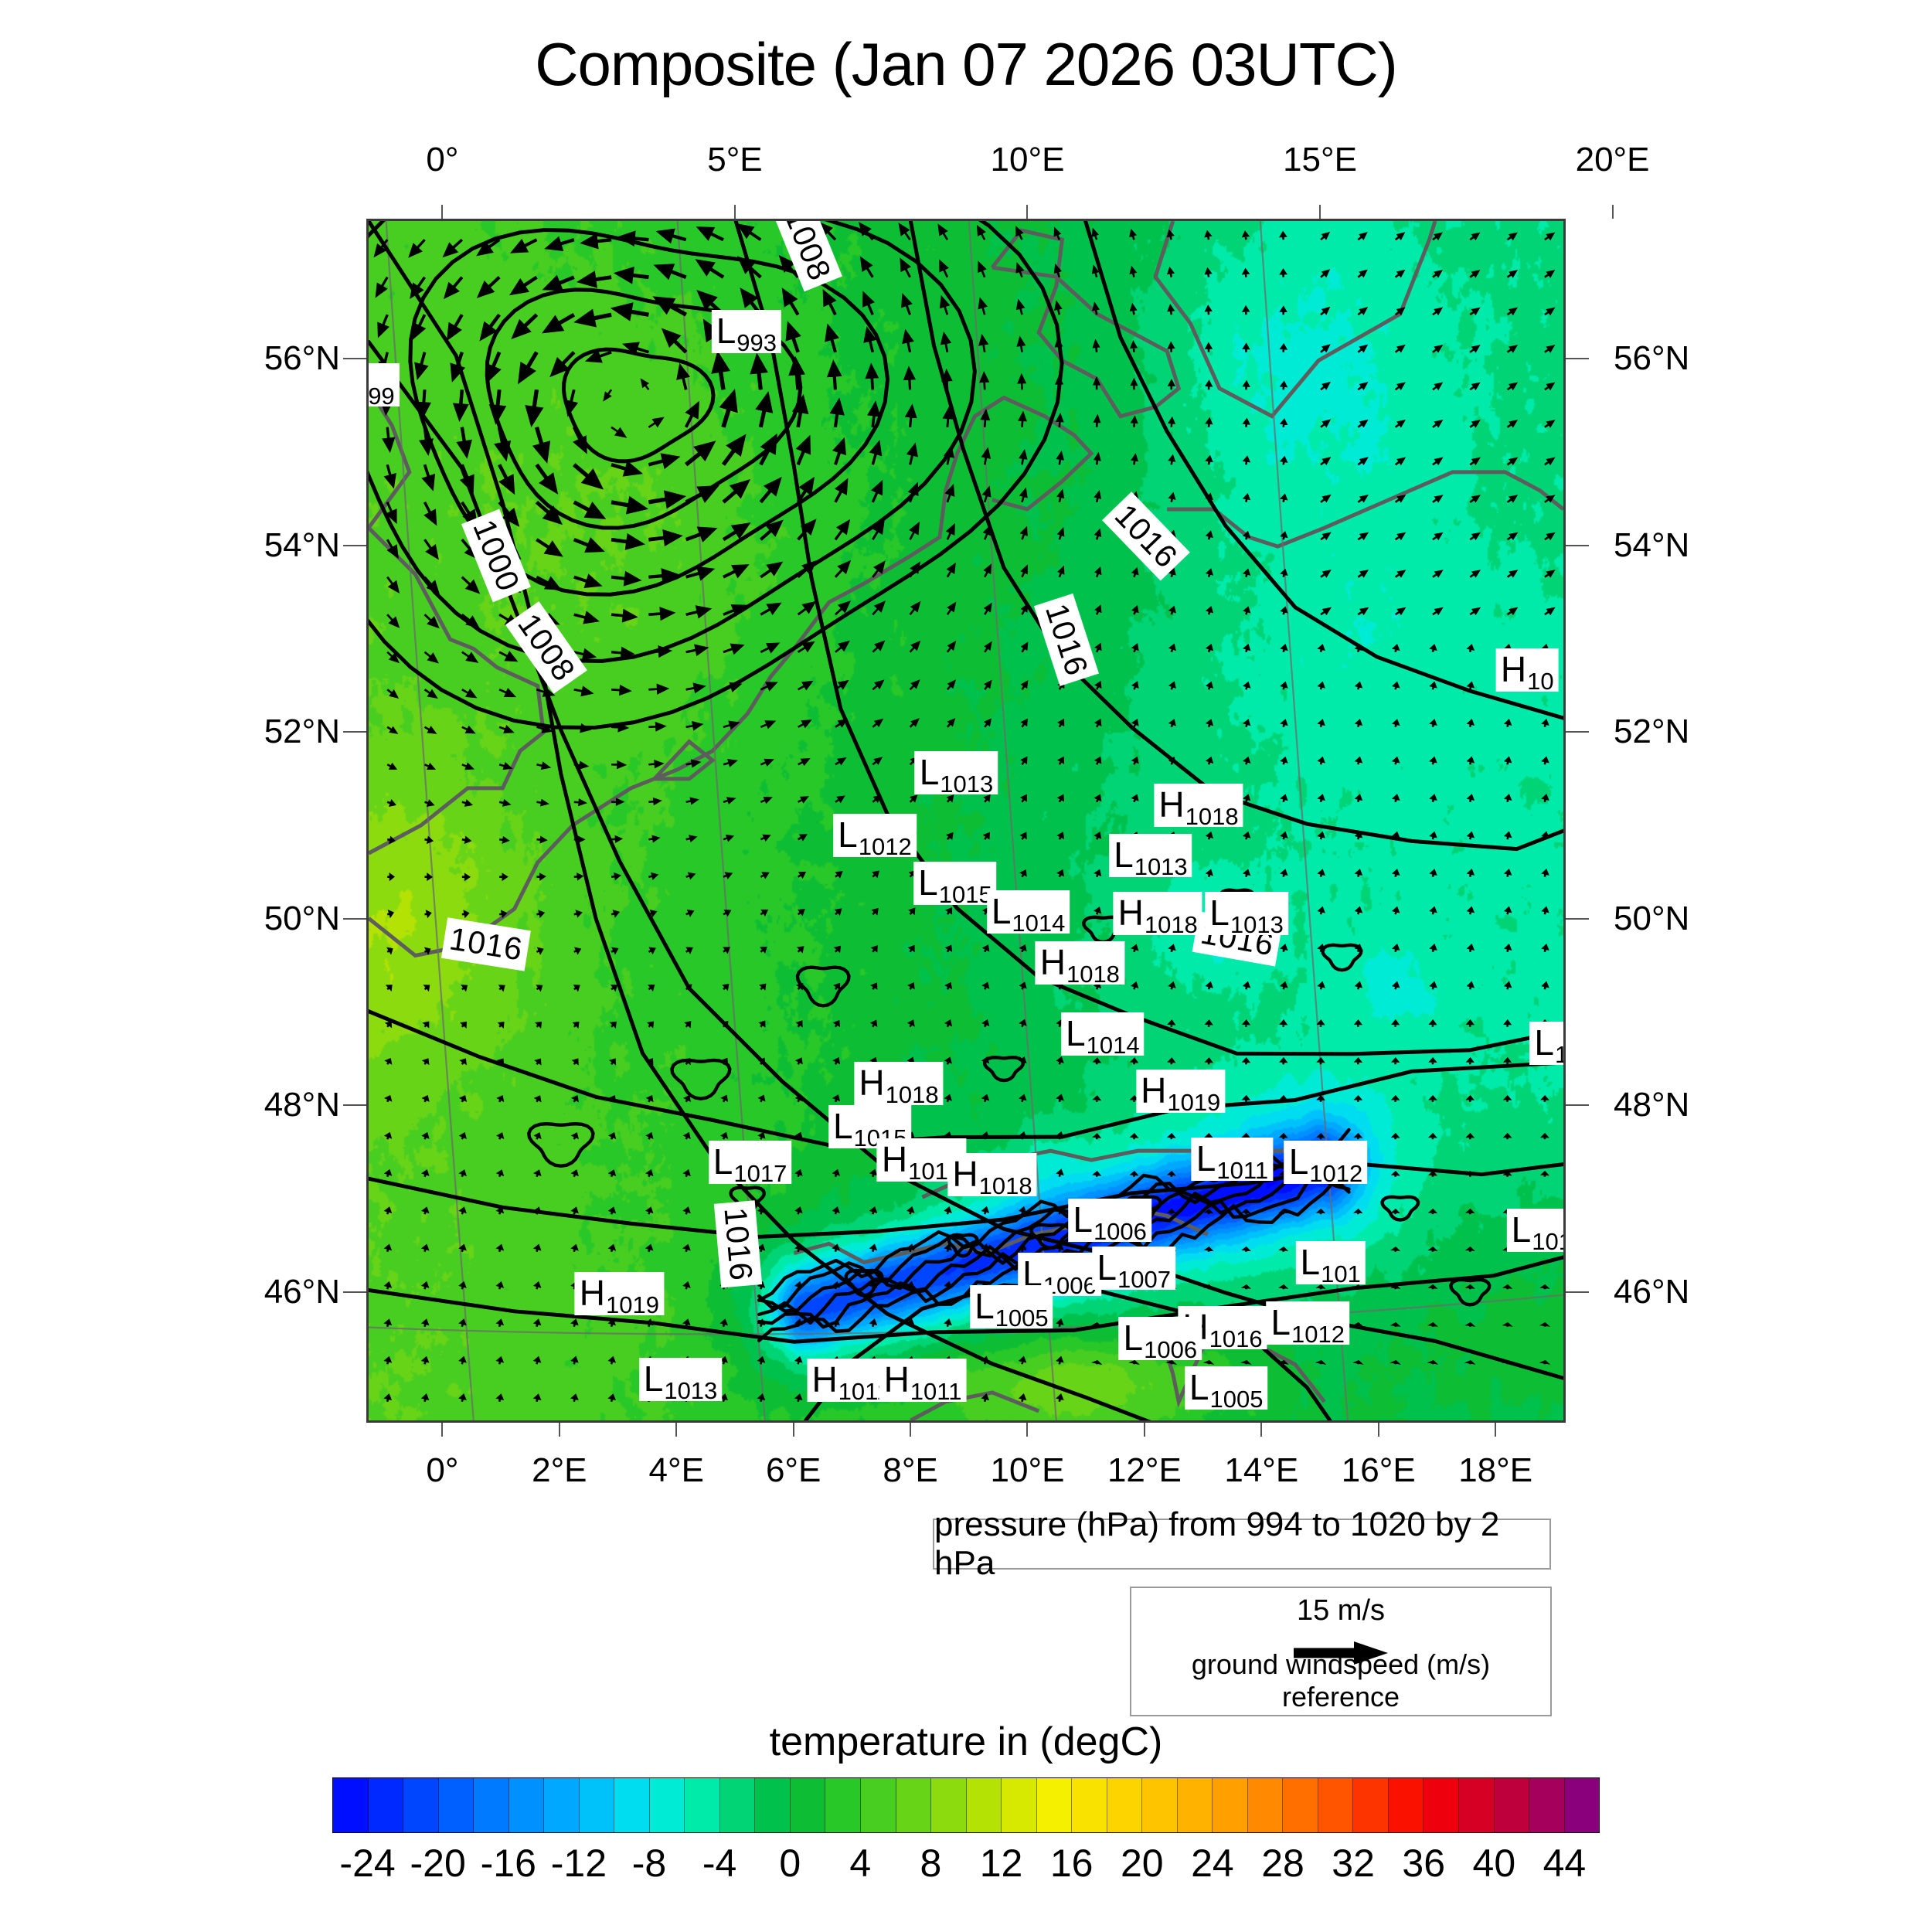 The width and height of the screenshot is (1932, 1932). What do you see at coordinates (911, 1470) in the screenshot?
I see `bottom-axis-label: 8°E` at bounding box center [911, 1470].